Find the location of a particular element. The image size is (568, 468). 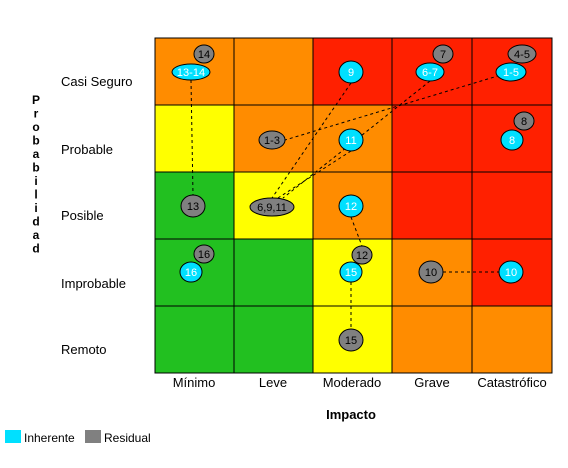

legend: Inherente Residual is located at coordinates (78, 437).